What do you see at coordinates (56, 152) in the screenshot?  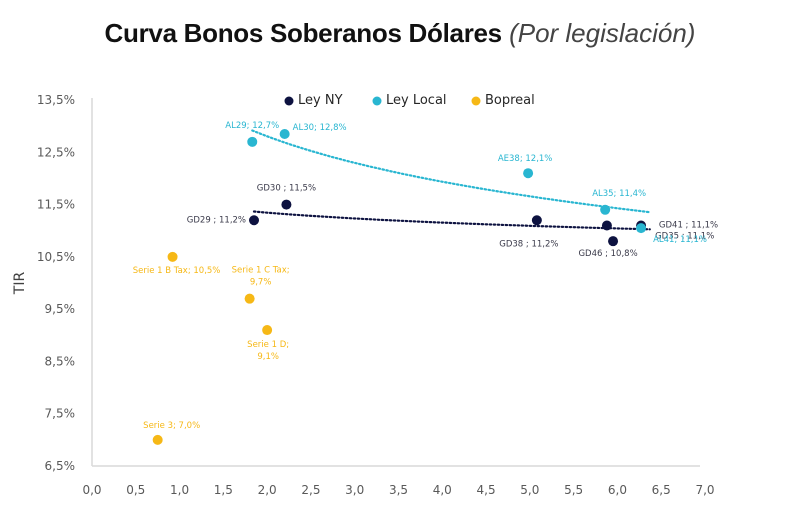 I see `y-tick-label: 12,5%` at bounding box center [56, 152].